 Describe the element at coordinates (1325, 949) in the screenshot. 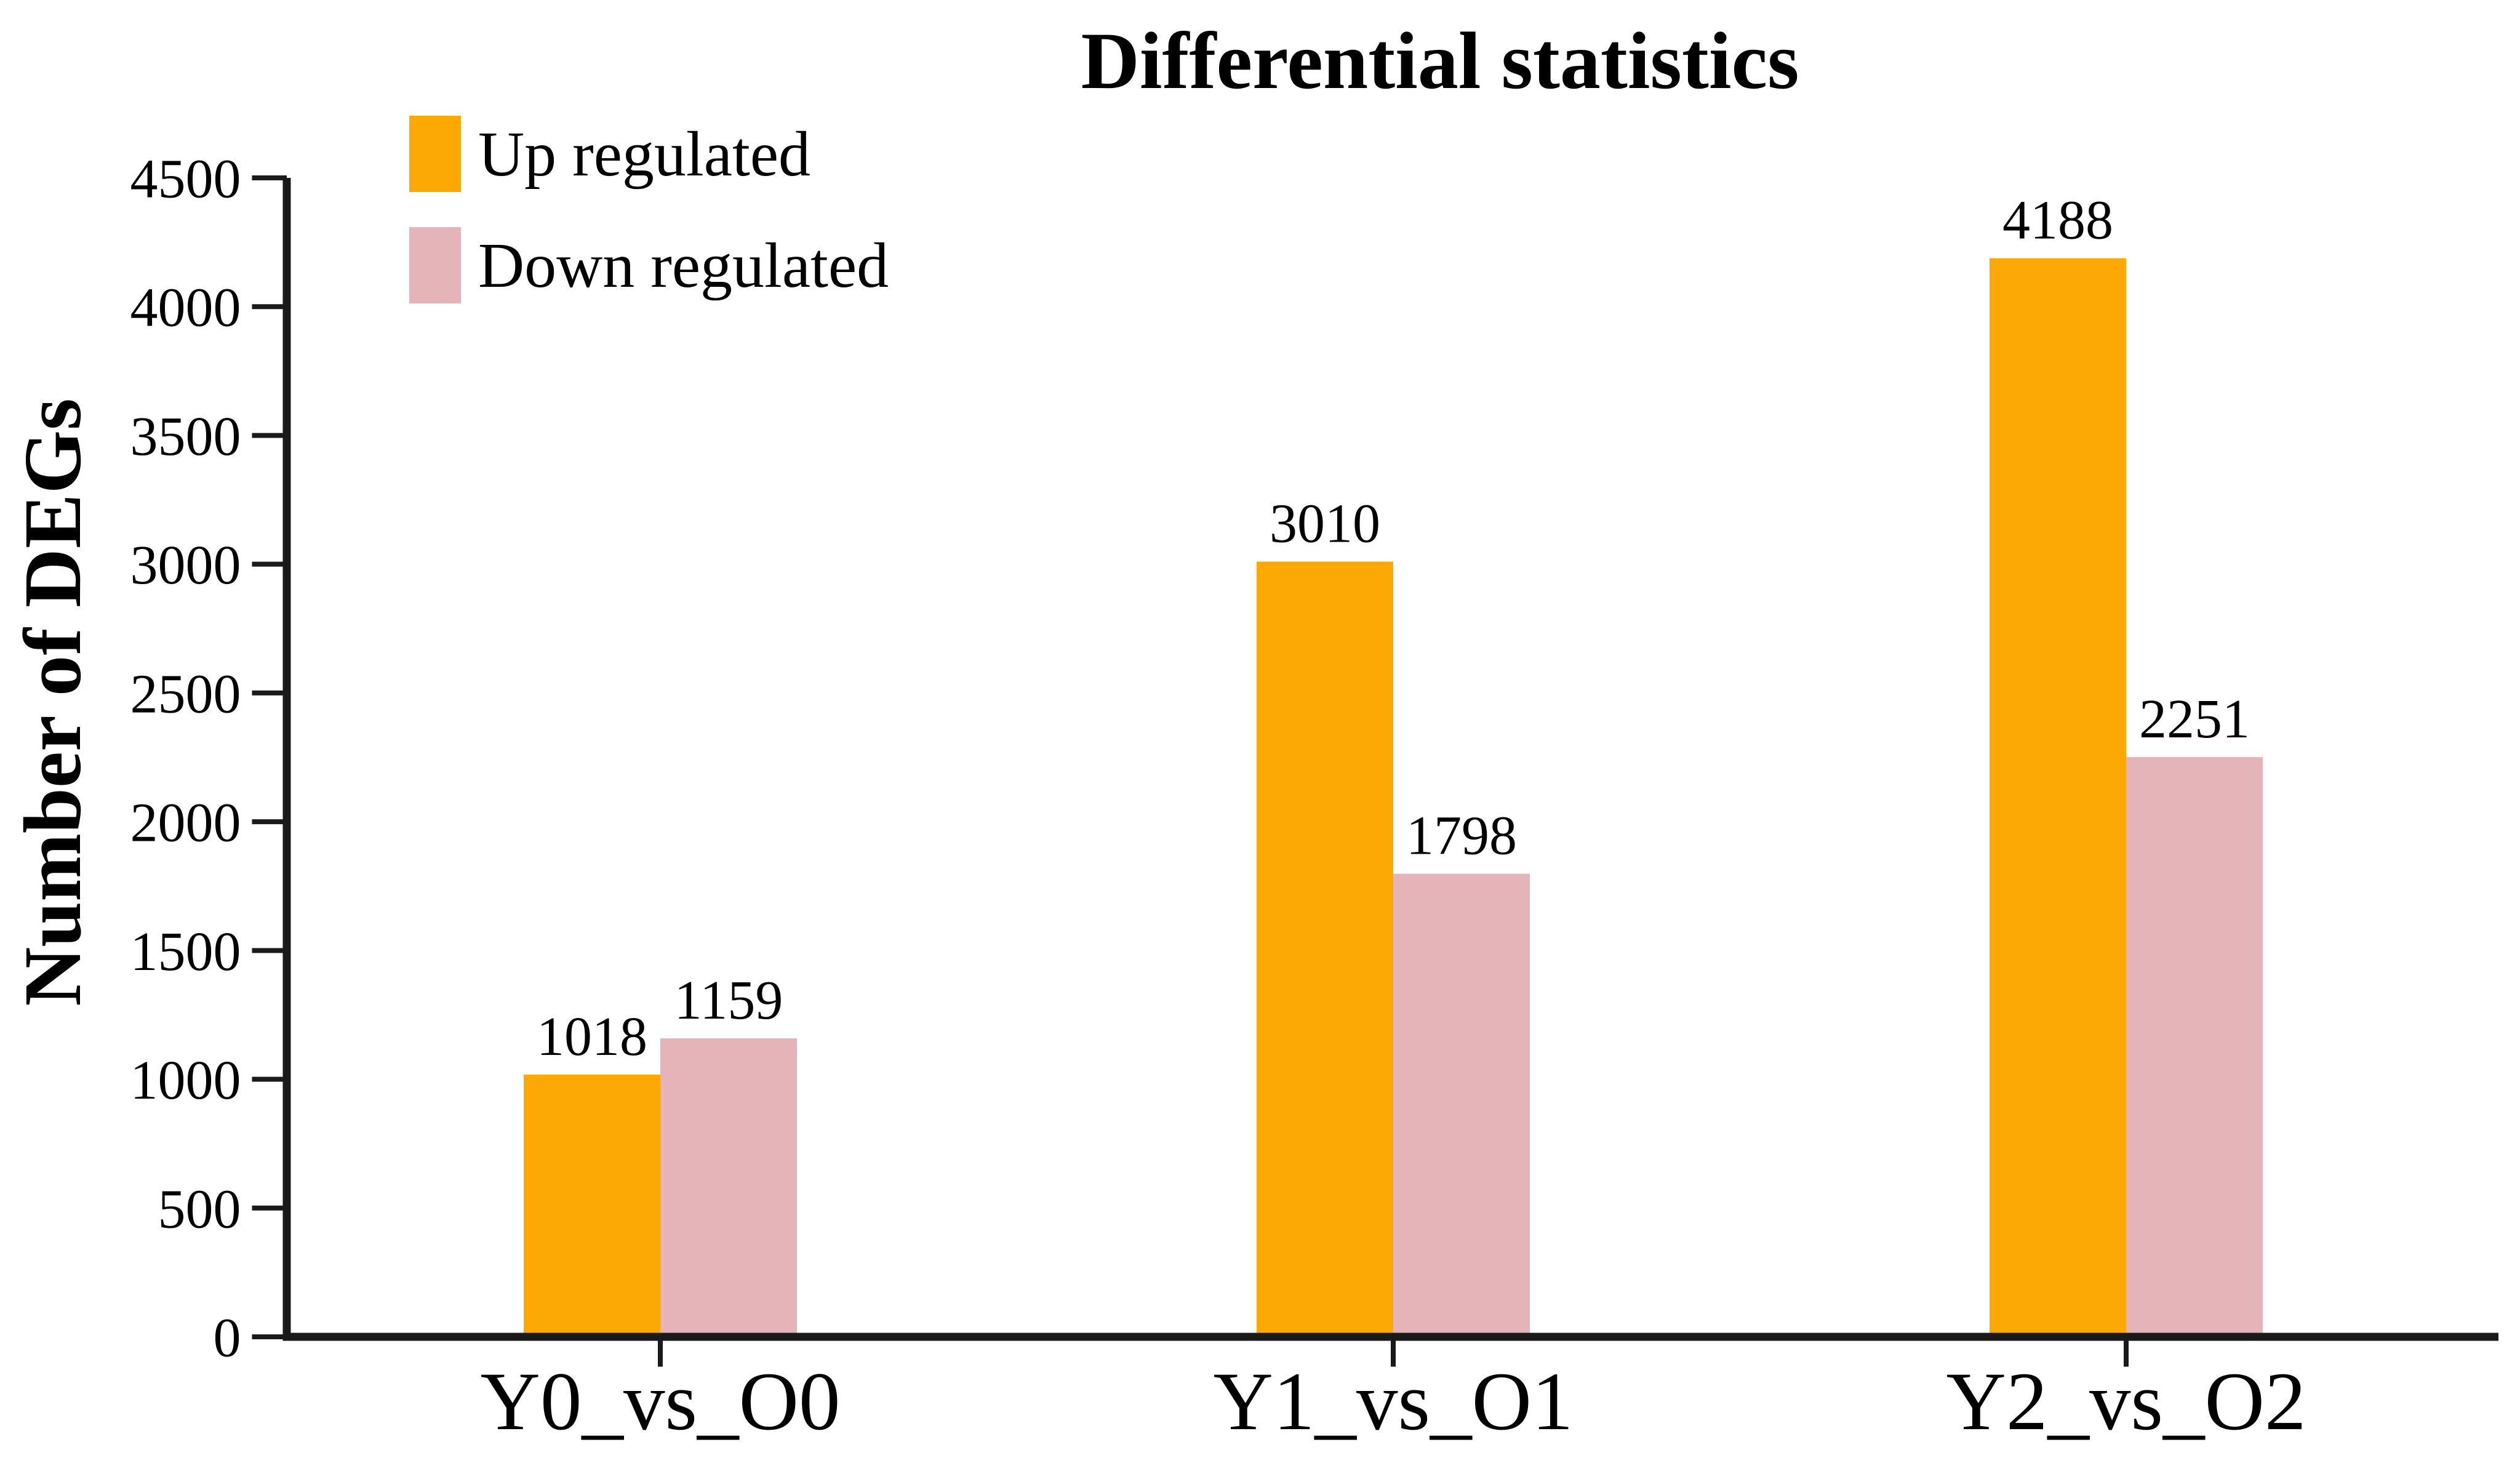

I see `bar-up-regulated-Y1_vs_O1` at that location.